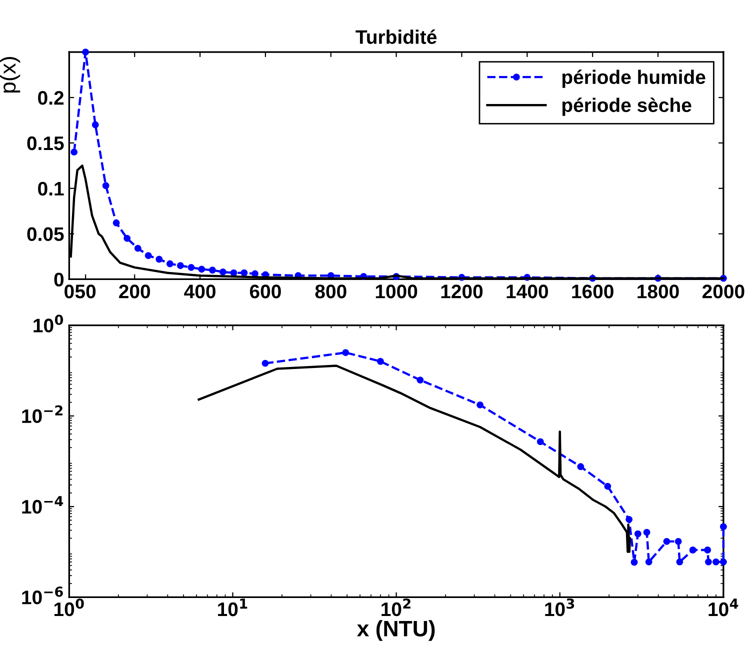  What do you see at coordinates (69, 607) in the screenshot?
I see `x-tick-label: 10$^{0}$` at bounding box center [69, 607].